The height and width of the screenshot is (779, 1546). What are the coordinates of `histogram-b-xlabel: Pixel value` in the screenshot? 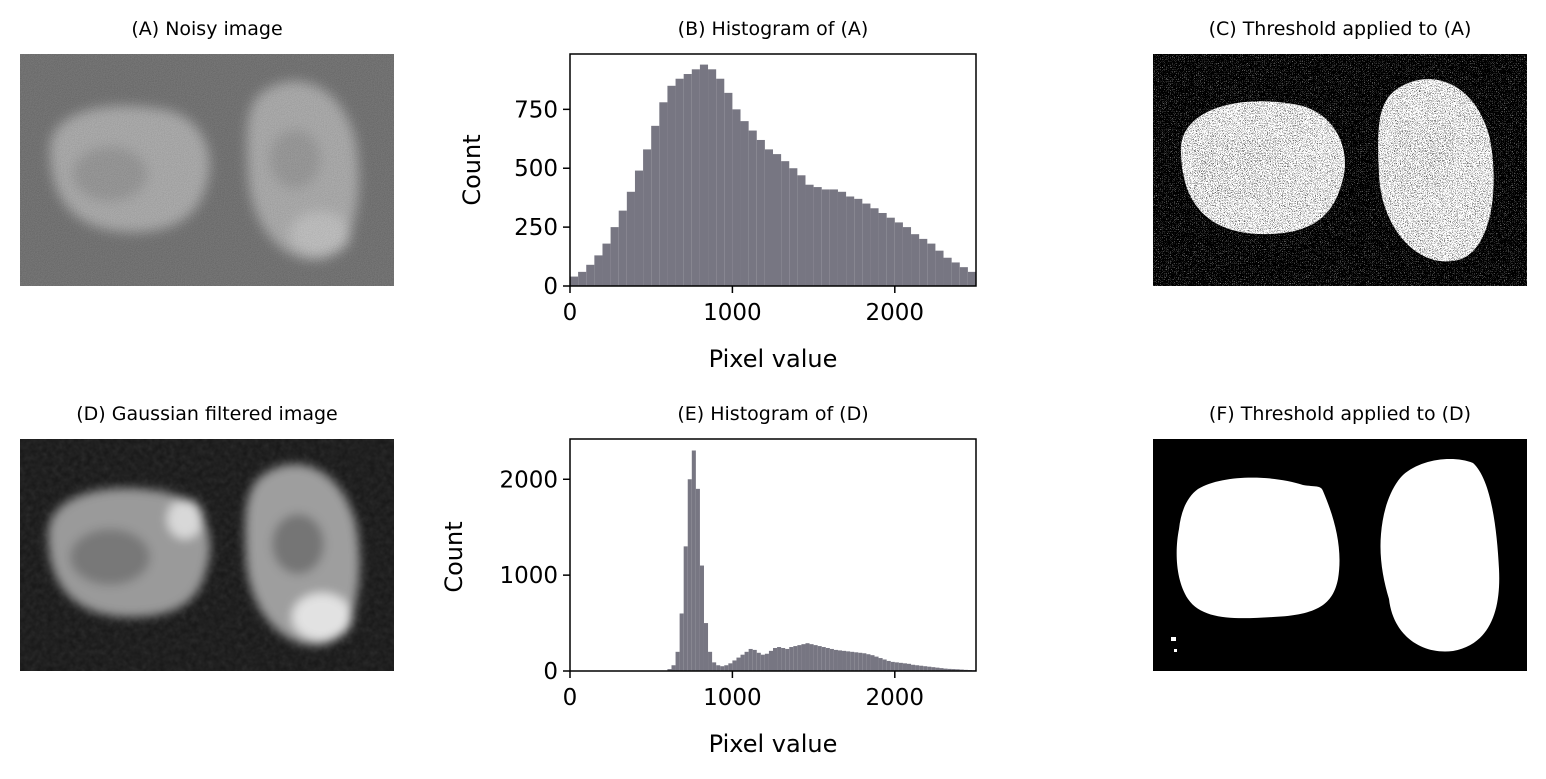 It's located at (773, 359).